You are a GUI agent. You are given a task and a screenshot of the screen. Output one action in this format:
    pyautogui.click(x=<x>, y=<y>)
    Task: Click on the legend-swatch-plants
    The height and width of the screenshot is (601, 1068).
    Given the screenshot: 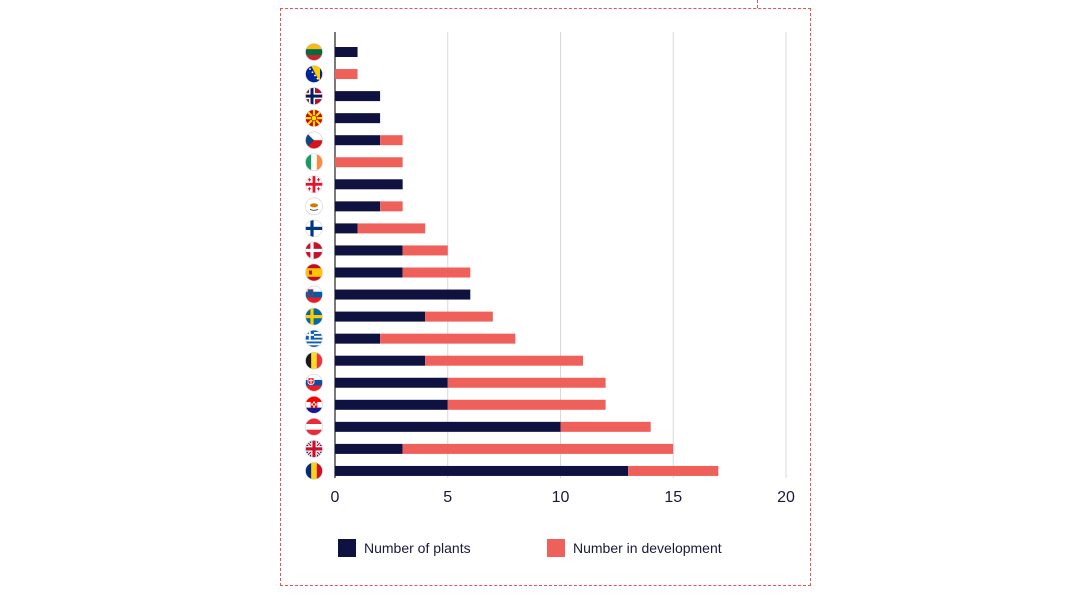 What is the action you would take?
    pyautogui.click(x=347, y=548)
    